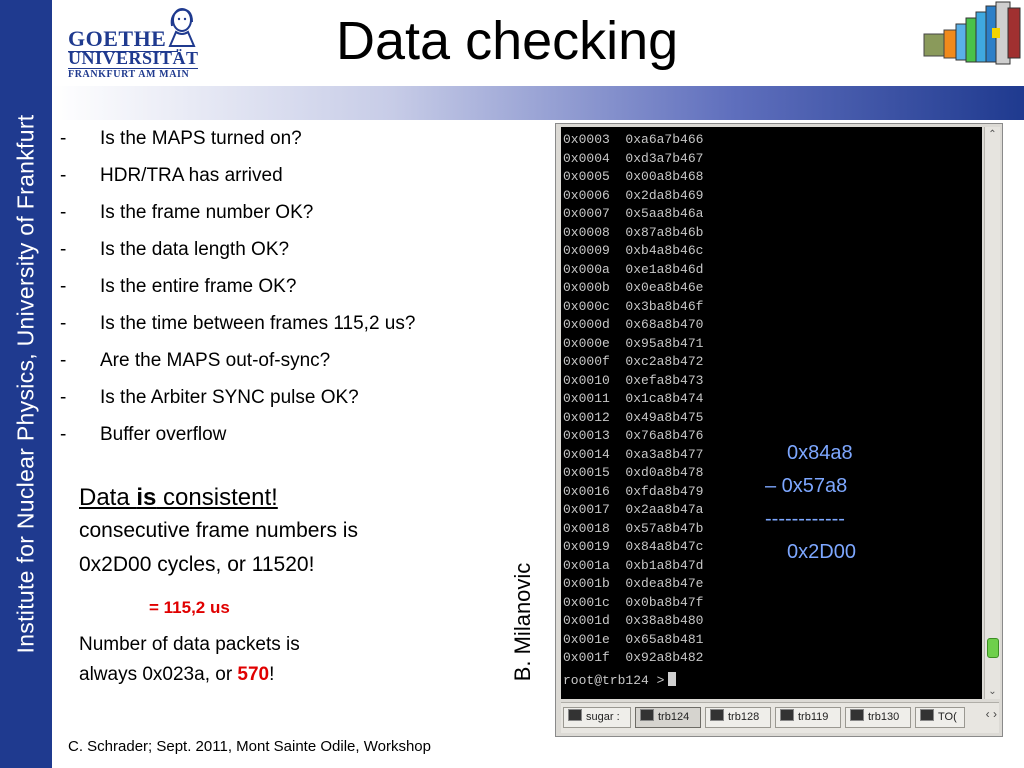 The height and width of the screenshot is (768, 1024). What do you see at coordinates (878, 717) in the screenshot?
I see `task-button-trb130: trb130` at bounding box center [878, 717].